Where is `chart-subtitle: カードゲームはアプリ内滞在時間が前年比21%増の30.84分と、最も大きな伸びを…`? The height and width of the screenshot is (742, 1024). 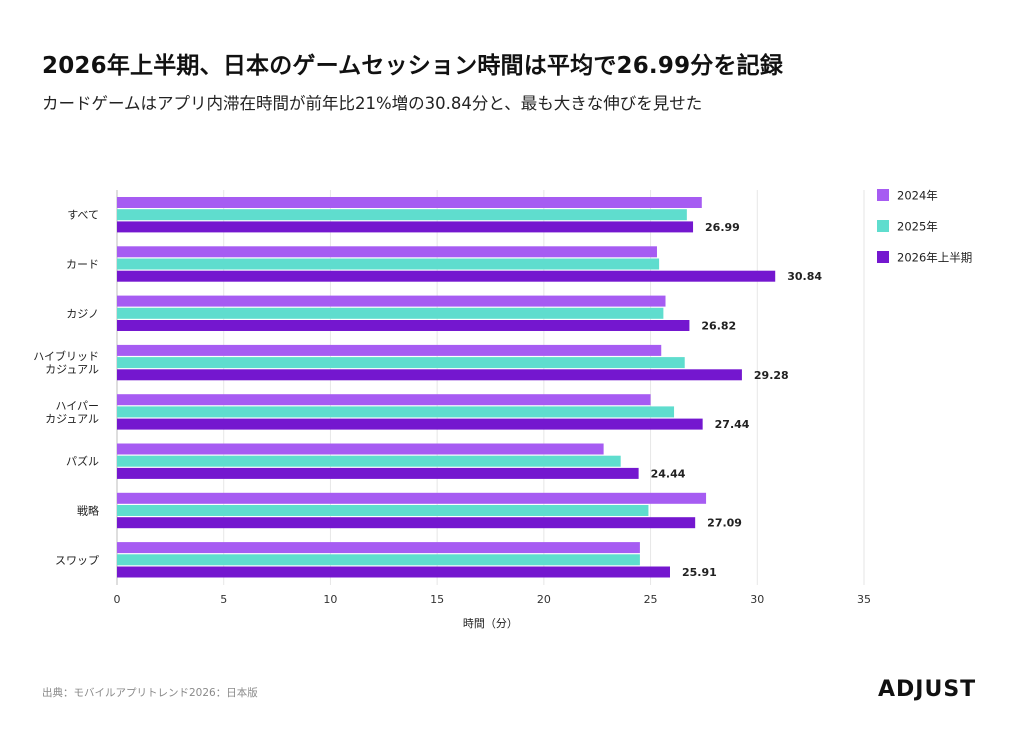 chart-subtitle: カードゲームはアプリ内滞在時間が前年比21%増の30.84分と、最も大きな伸びを… is located at coordinates (372, 103).